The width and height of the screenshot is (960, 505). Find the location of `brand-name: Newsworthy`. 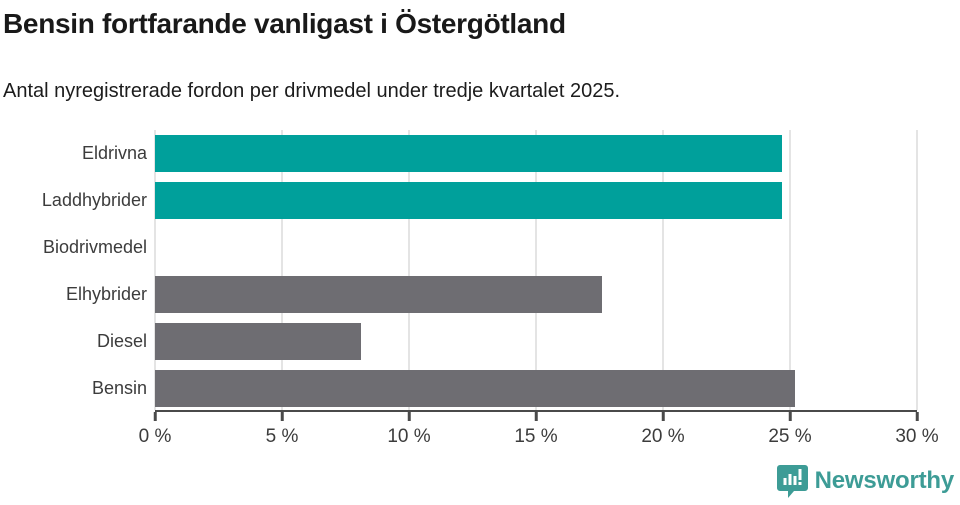

brand-name: Newsworthy is located at coordinates (884, 480).